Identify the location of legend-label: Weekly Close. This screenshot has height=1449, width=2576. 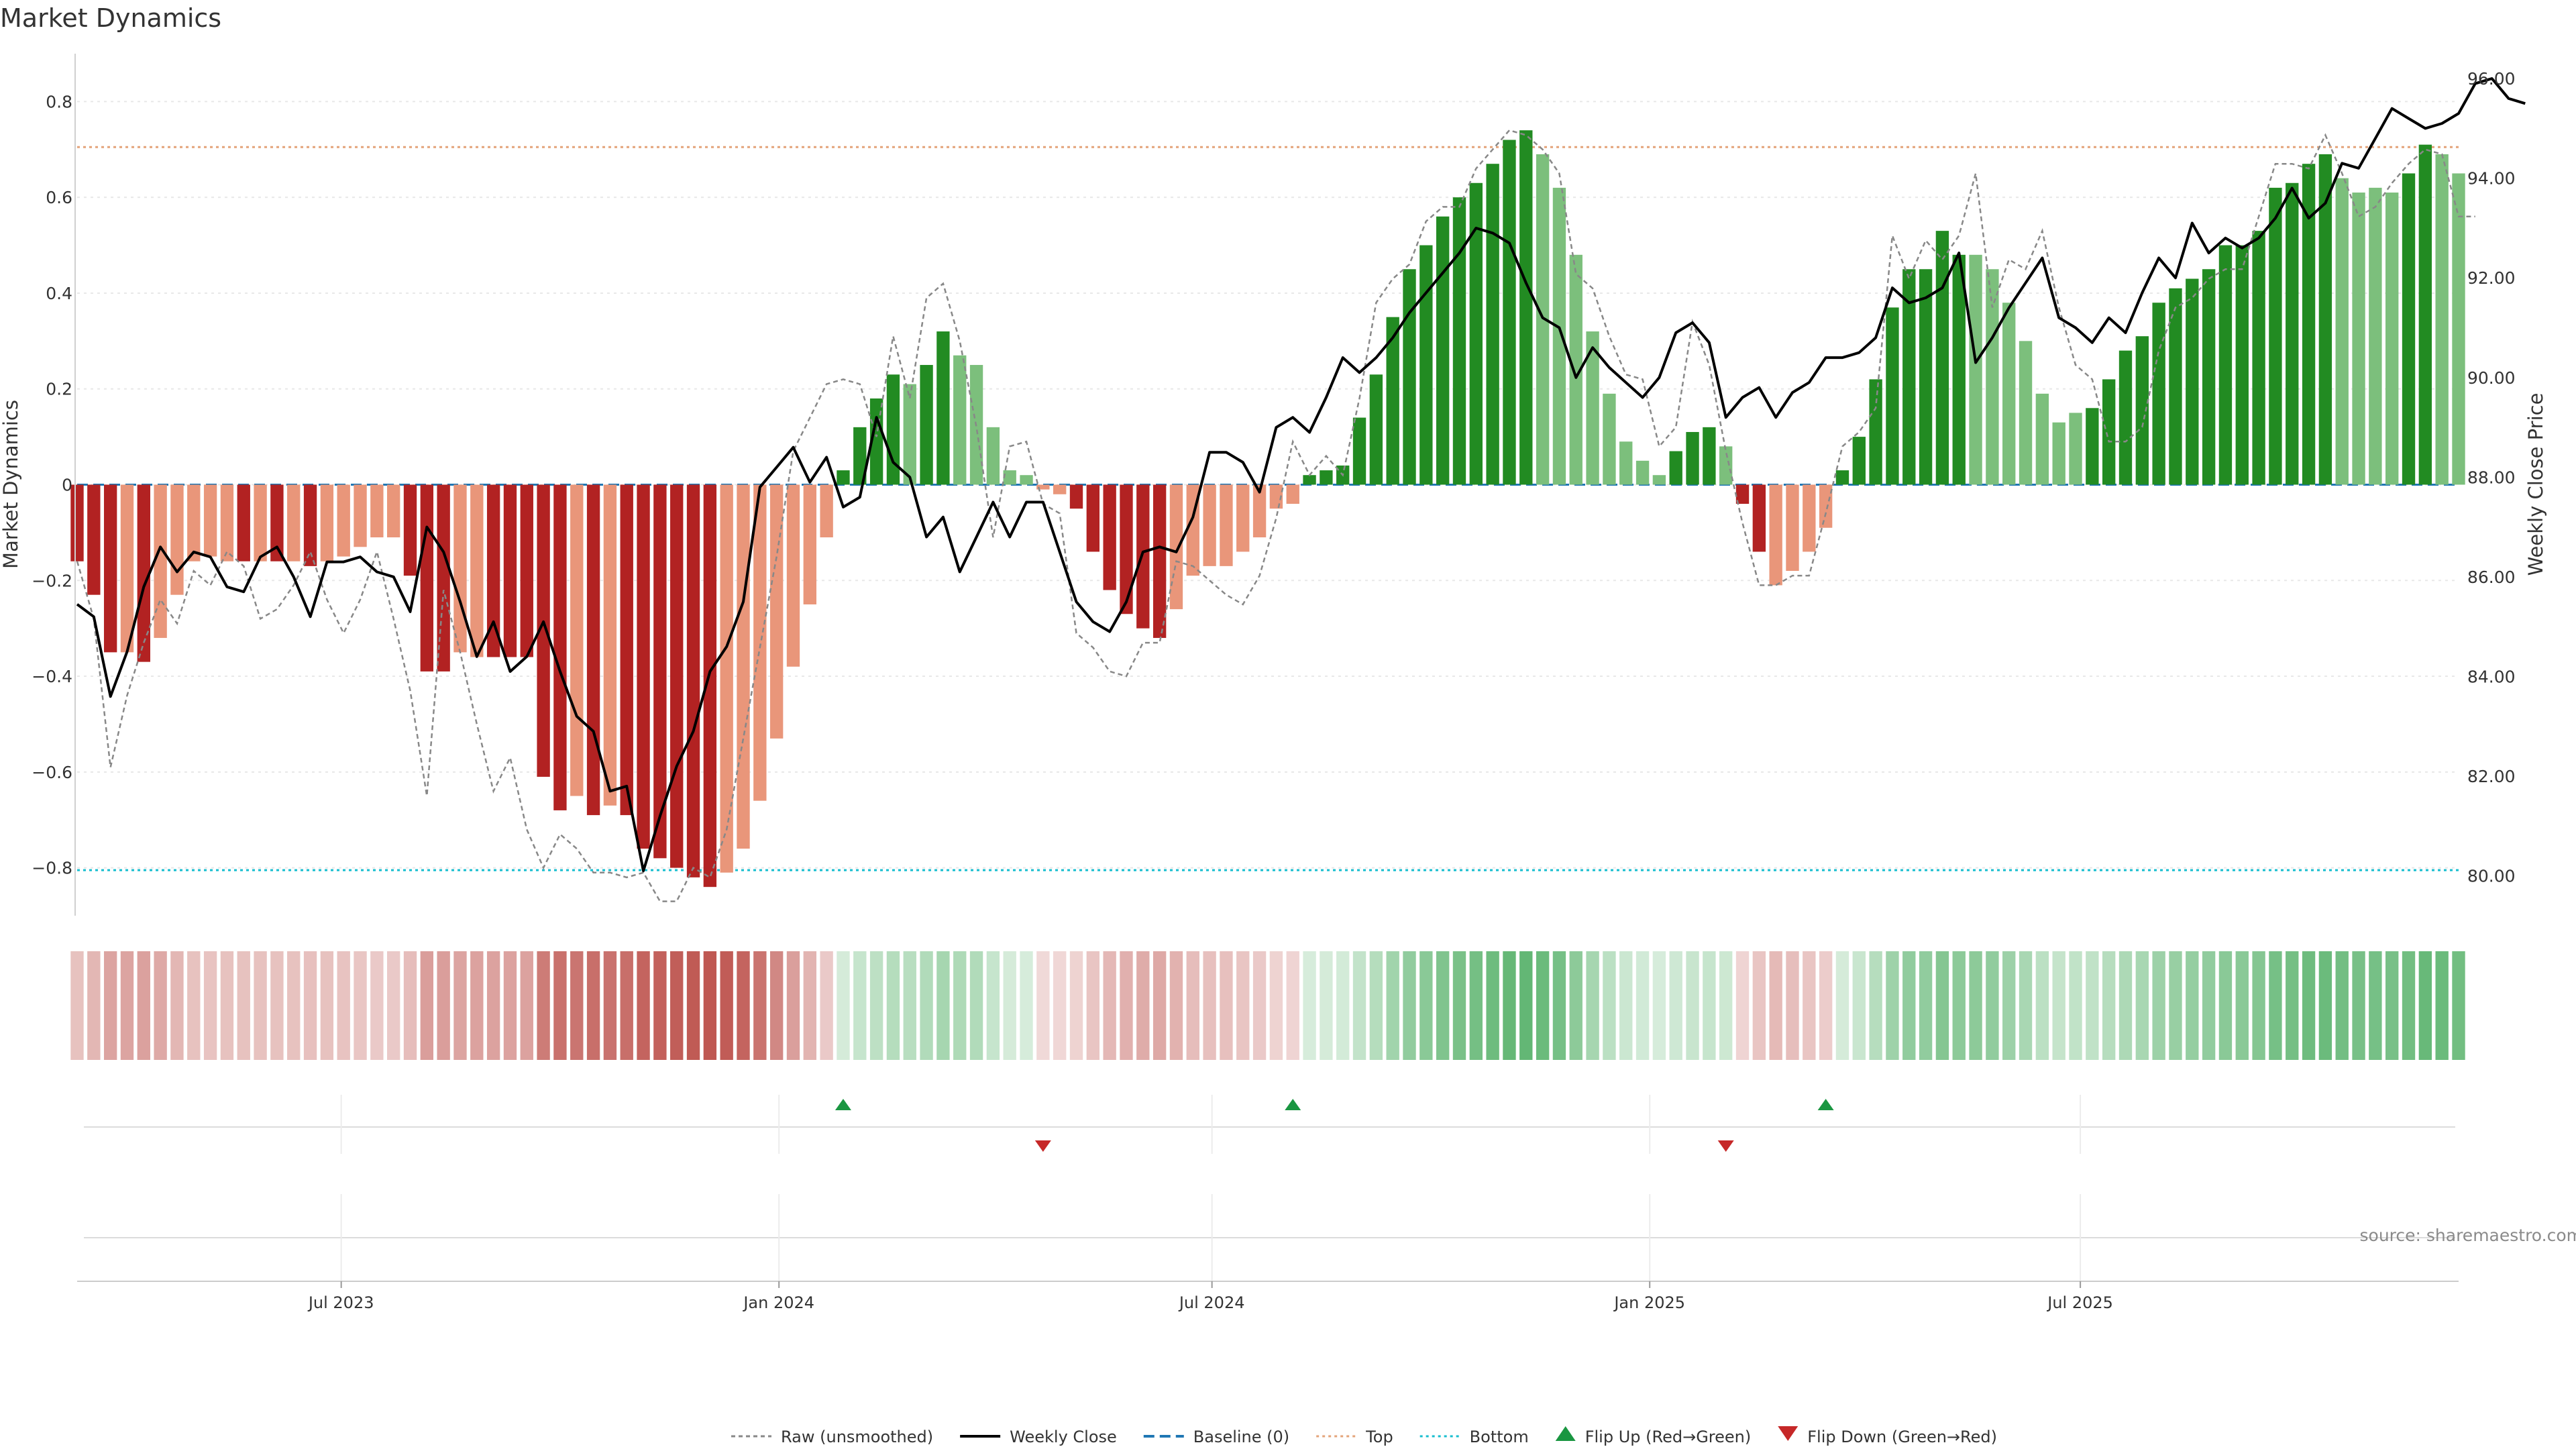
(1063, 1437).